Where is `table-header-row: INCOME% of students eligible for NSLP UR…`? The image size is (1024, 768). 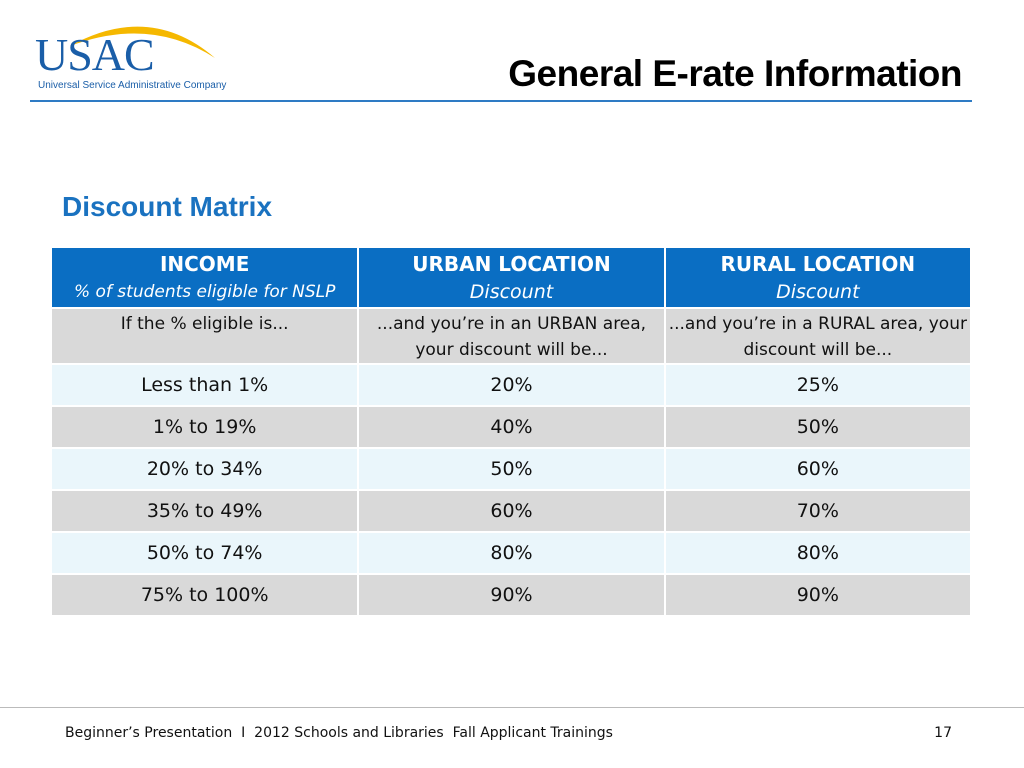
table-header-row: INCOME% of students eligible for NSLP UR… is located at coordinates (512, 278).